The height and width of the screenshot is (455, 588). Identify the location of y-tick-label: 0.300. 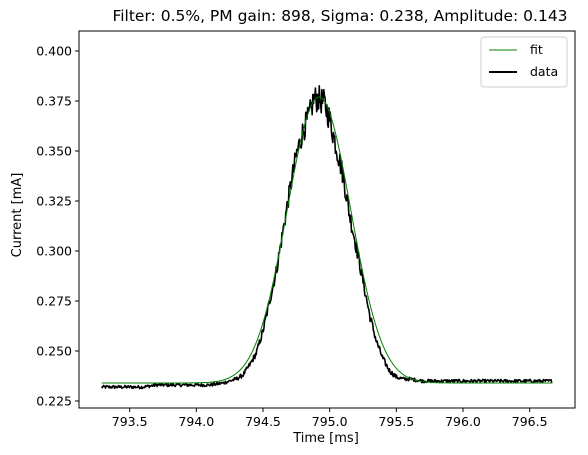
(54, 251).